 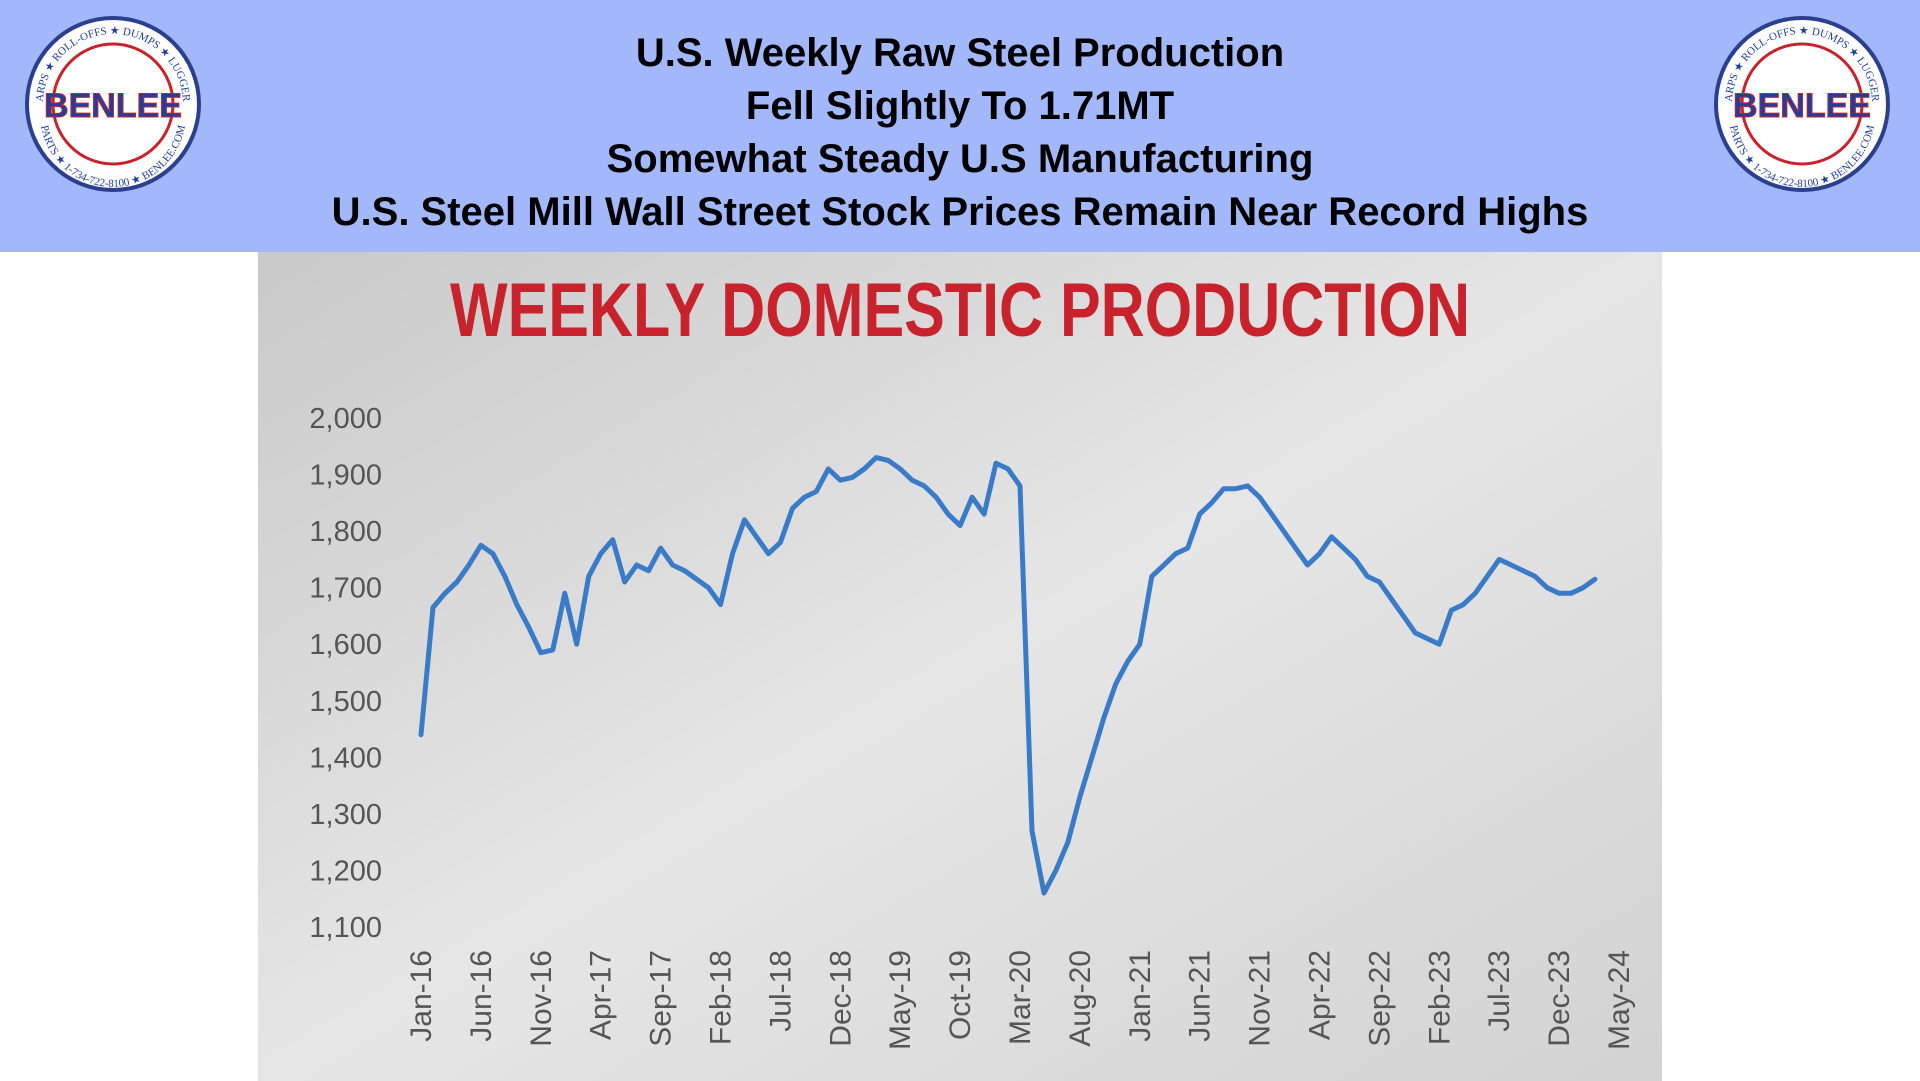 I want to click on x-tick-label: Sep-17, so click(x=661, y=998).